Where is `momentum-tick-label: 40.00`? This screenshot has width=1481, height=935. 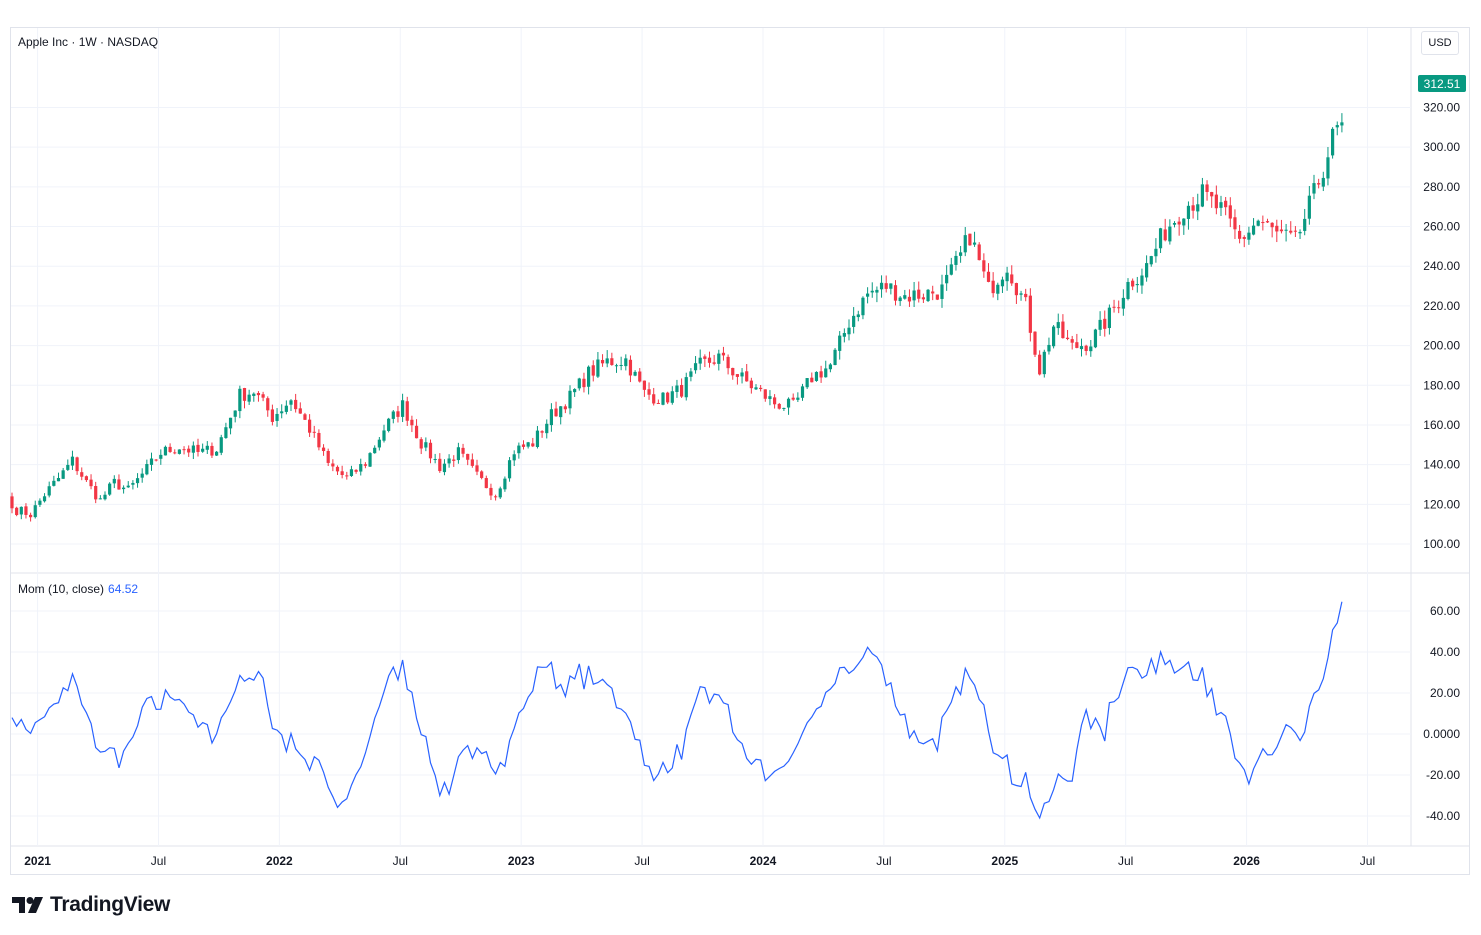
momentum-tick-label: 40.00 is located at coordinates (1445, 652).